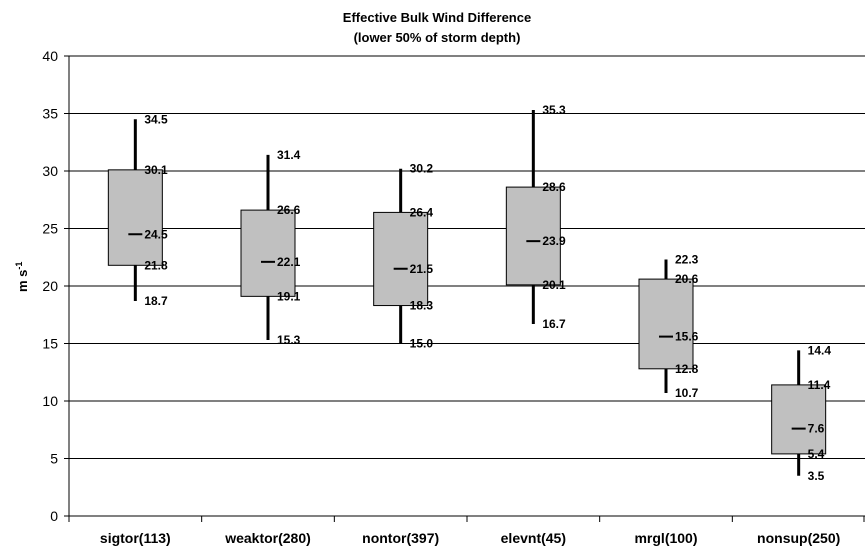 This screenshot has width=865, height=550. I want to click on y-axis-label-main: m s, so click(22, 281).